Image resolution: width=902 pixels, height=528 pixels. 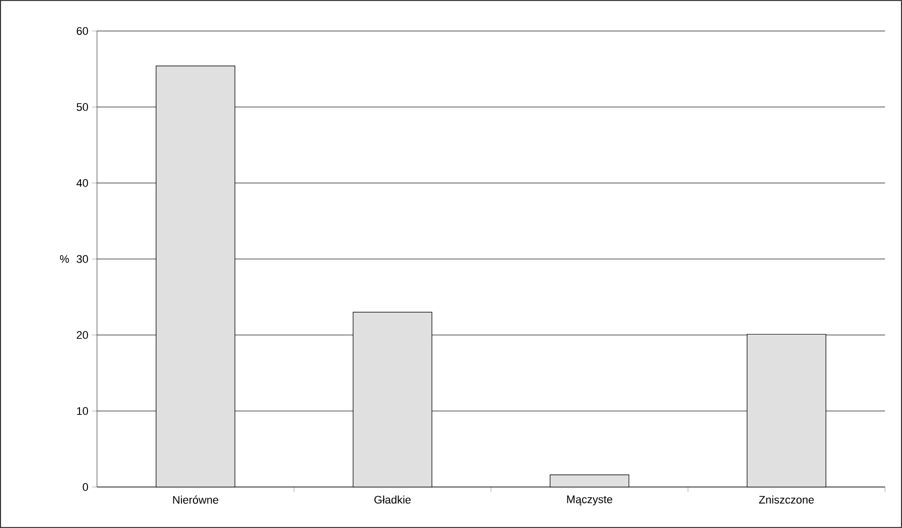 I want to click on x-tick-label: Mączyste, so click(x=589, y=501).